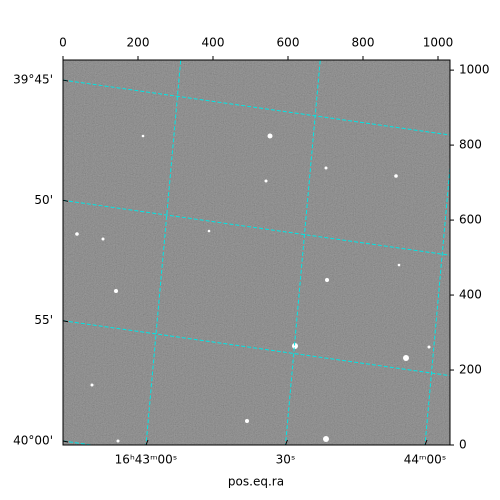 This screenshot has width=500, height=500. Describe the element at coordinates (288, 43) in the screenshot. I see `x-tick-label: 600` at that location.